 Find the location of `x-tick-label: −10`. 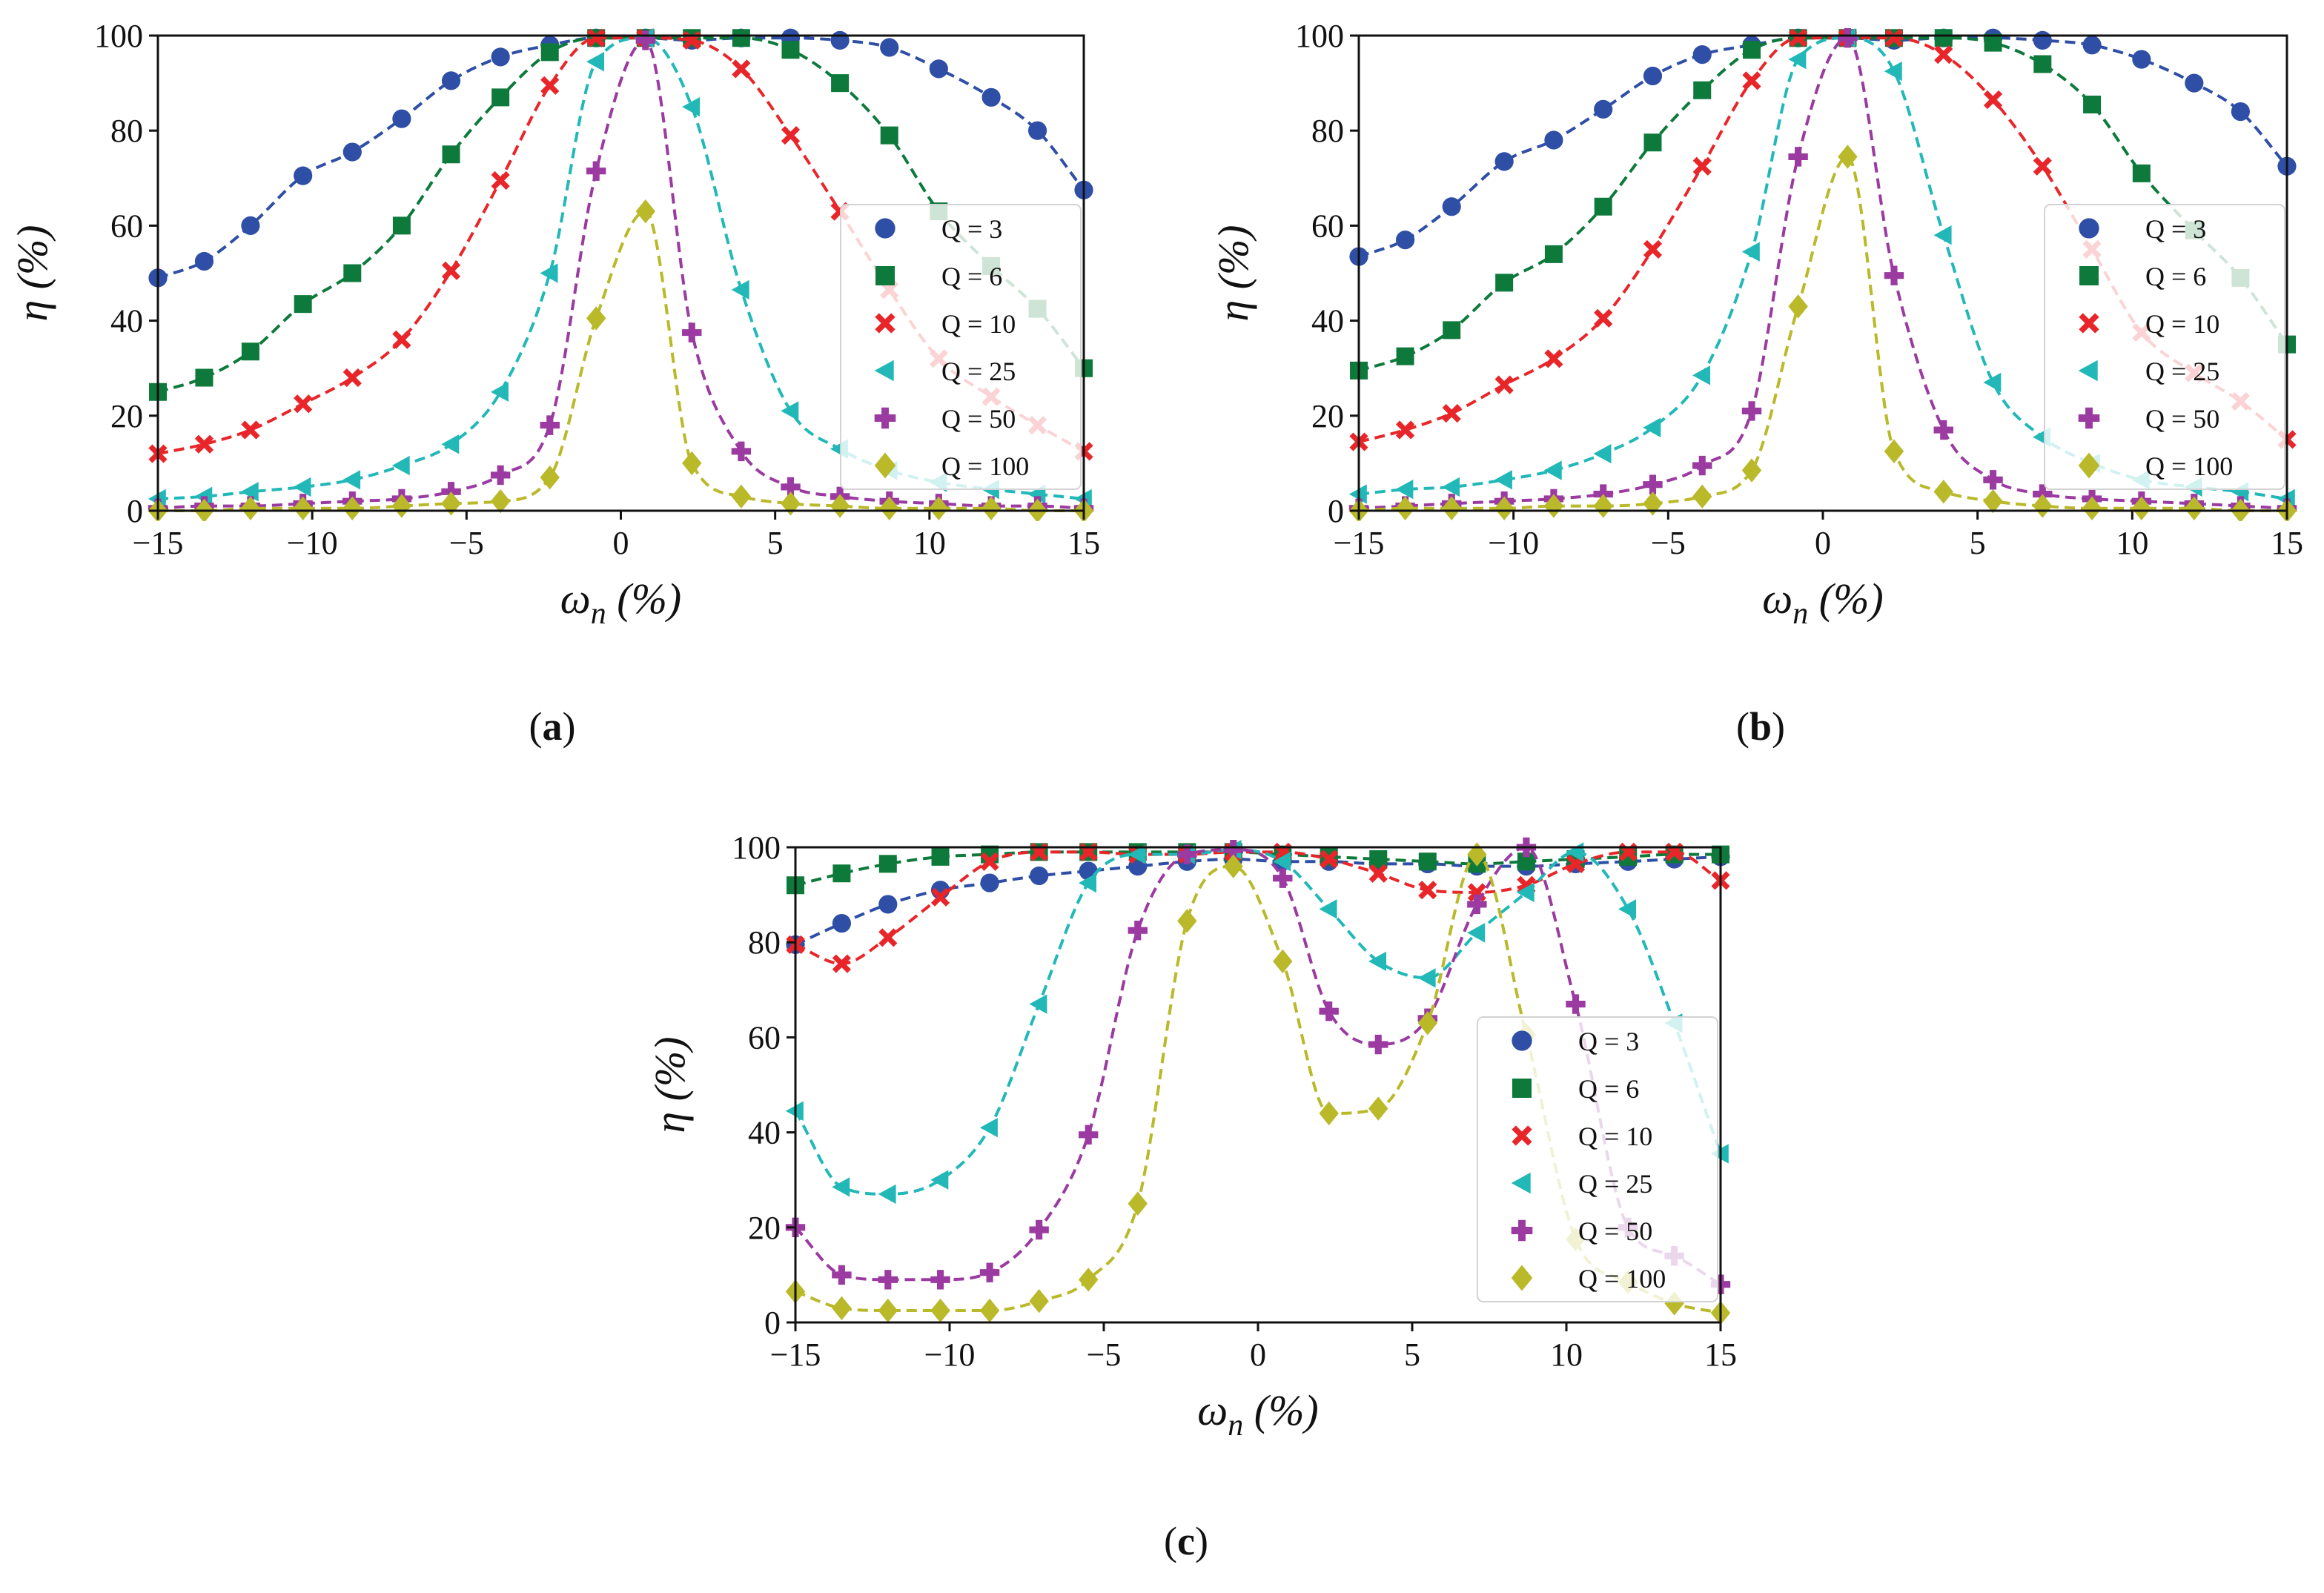

x-tick-label: −10 is located at coordinates (950, 1355).